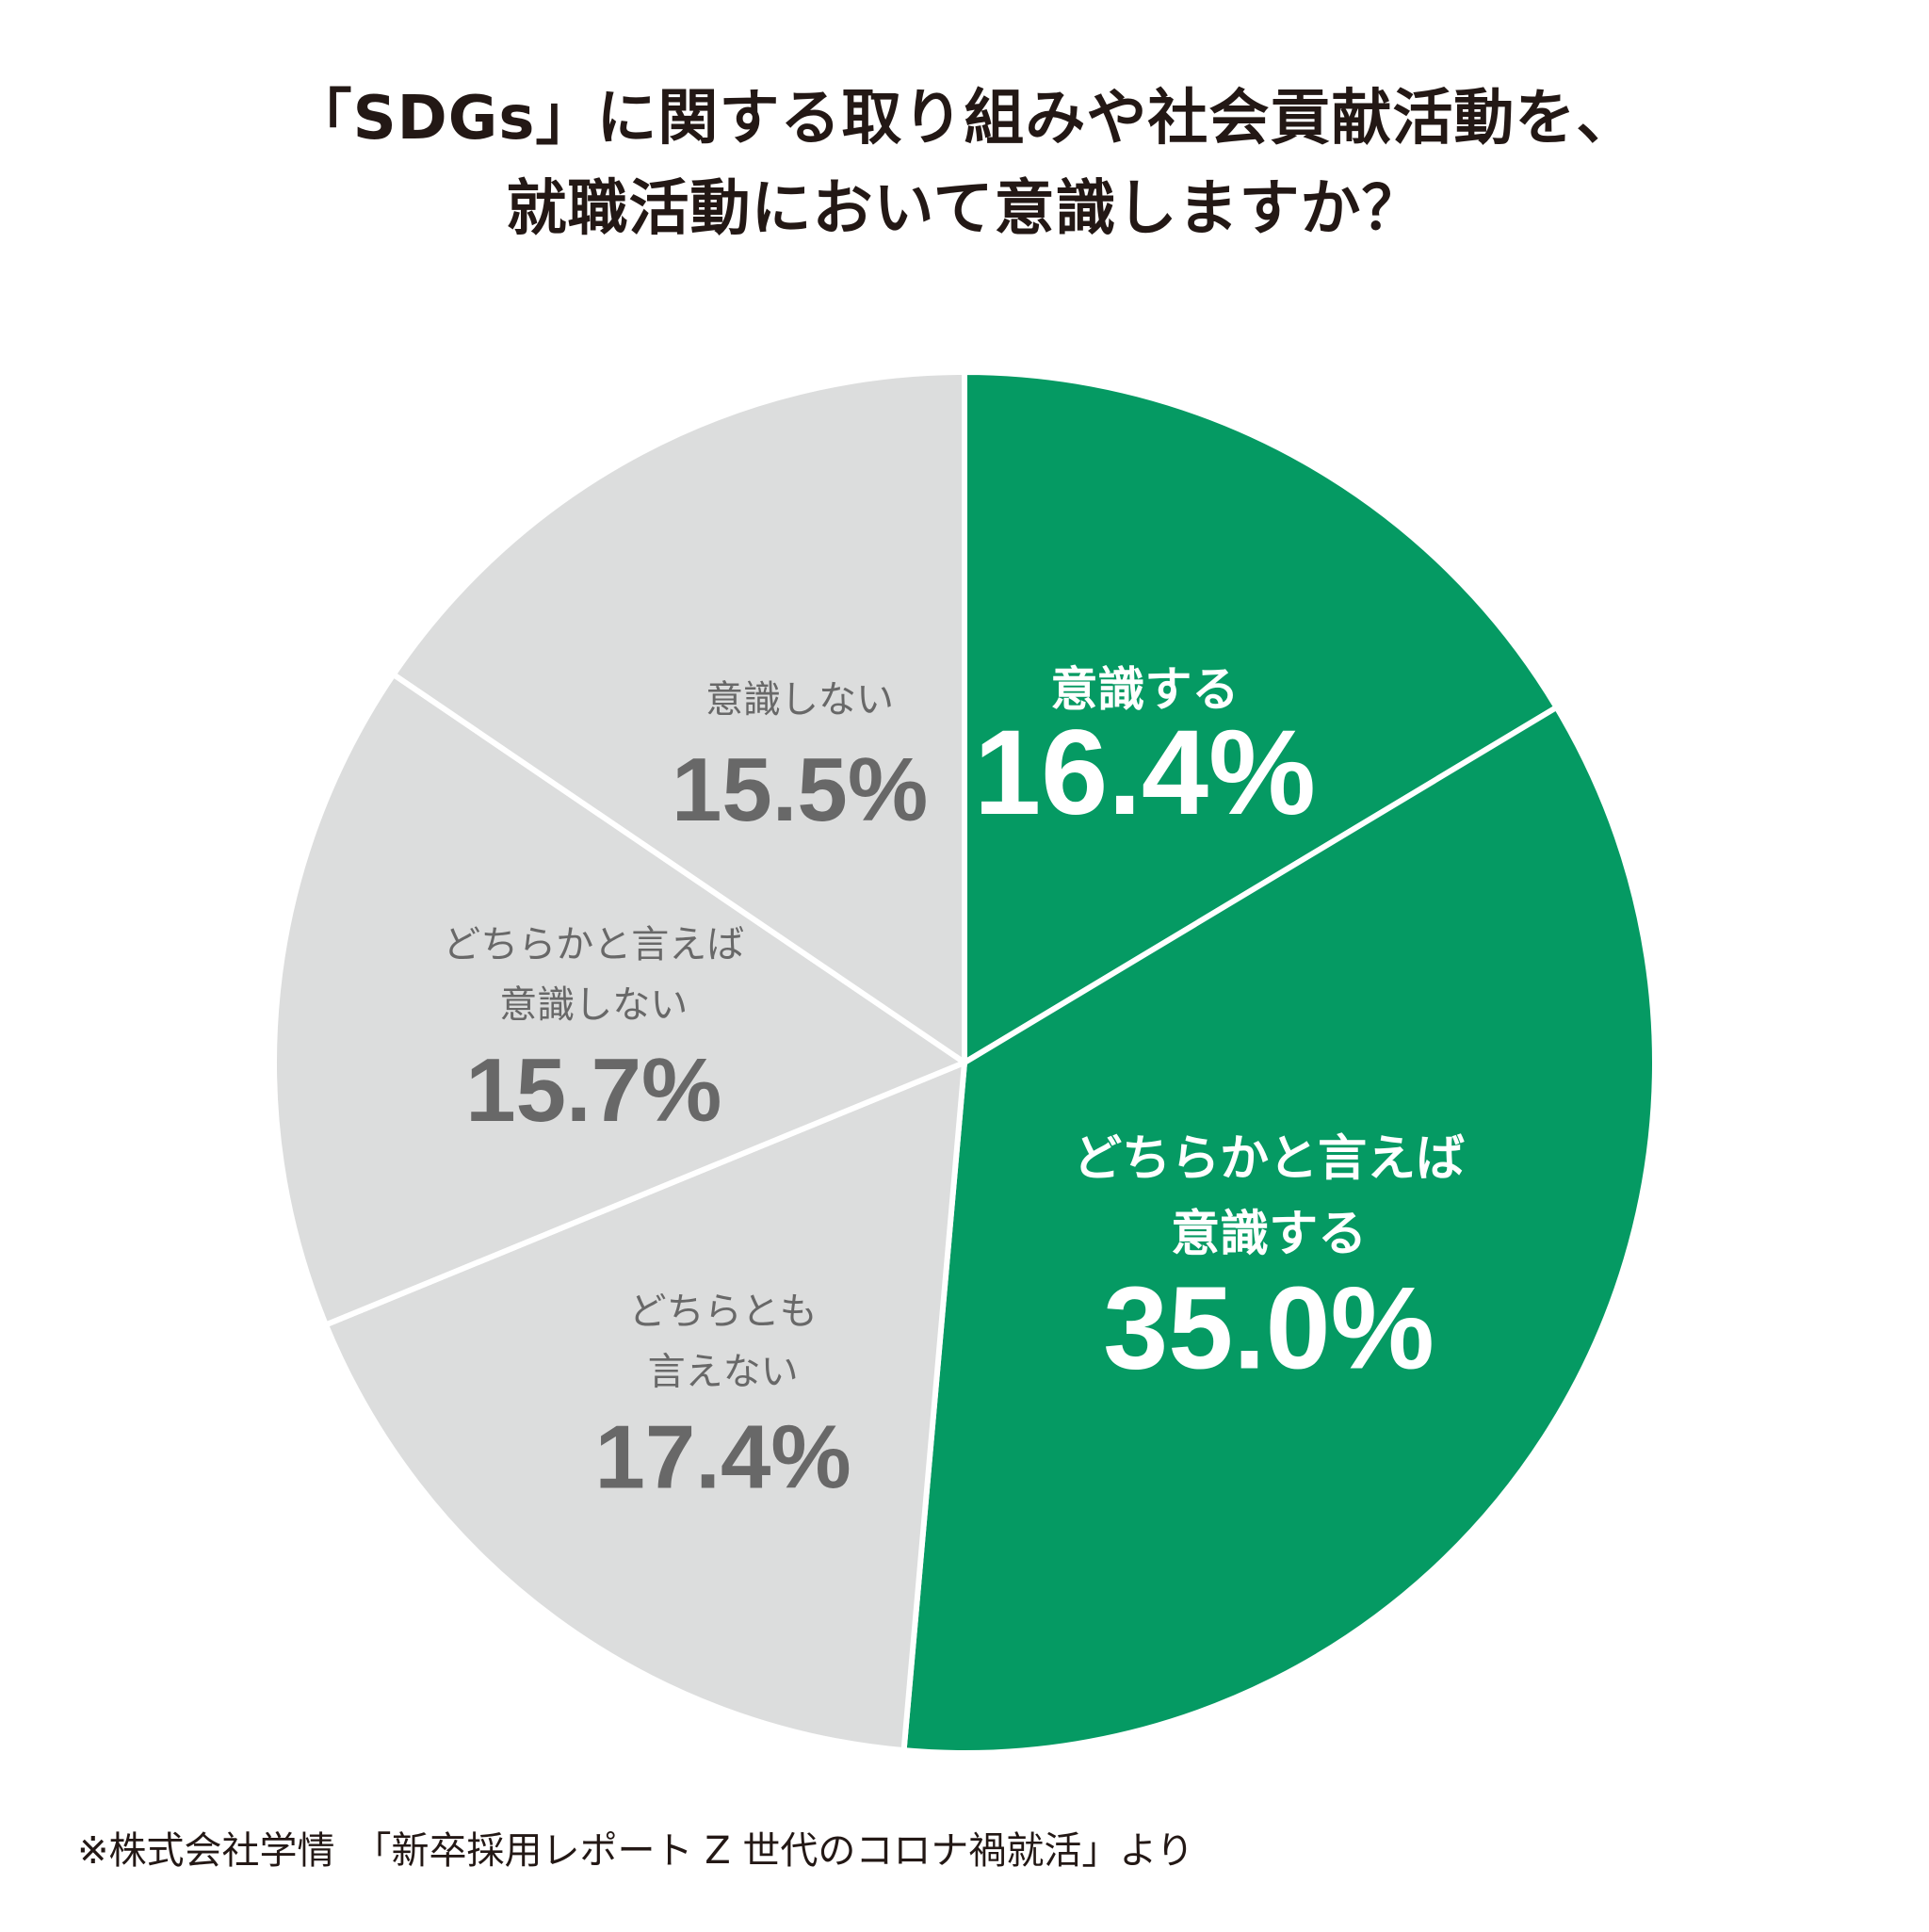 The width and height of the screenshot is (1929, 1932). What do you see at coordinates (723, 1372) in the screenshot?
I see `slice-3-label-line-2: 言えない` at bounding box center [723, 1372].